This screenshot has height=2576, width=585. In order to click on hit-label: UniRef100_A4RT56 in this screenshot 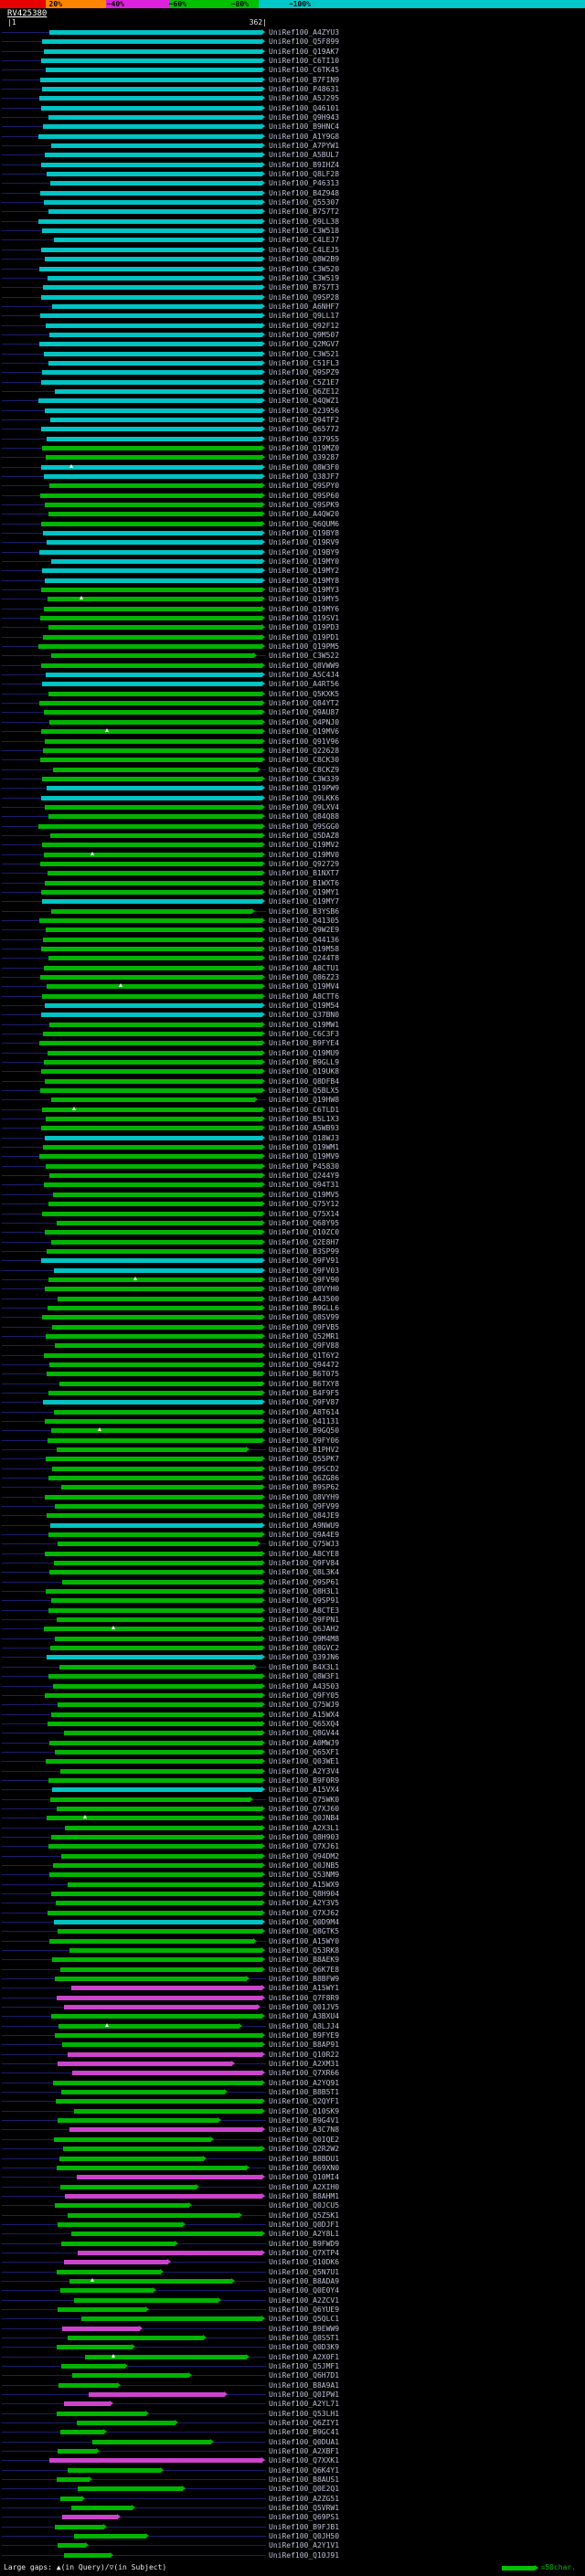, I will do `click(304, 684)`.